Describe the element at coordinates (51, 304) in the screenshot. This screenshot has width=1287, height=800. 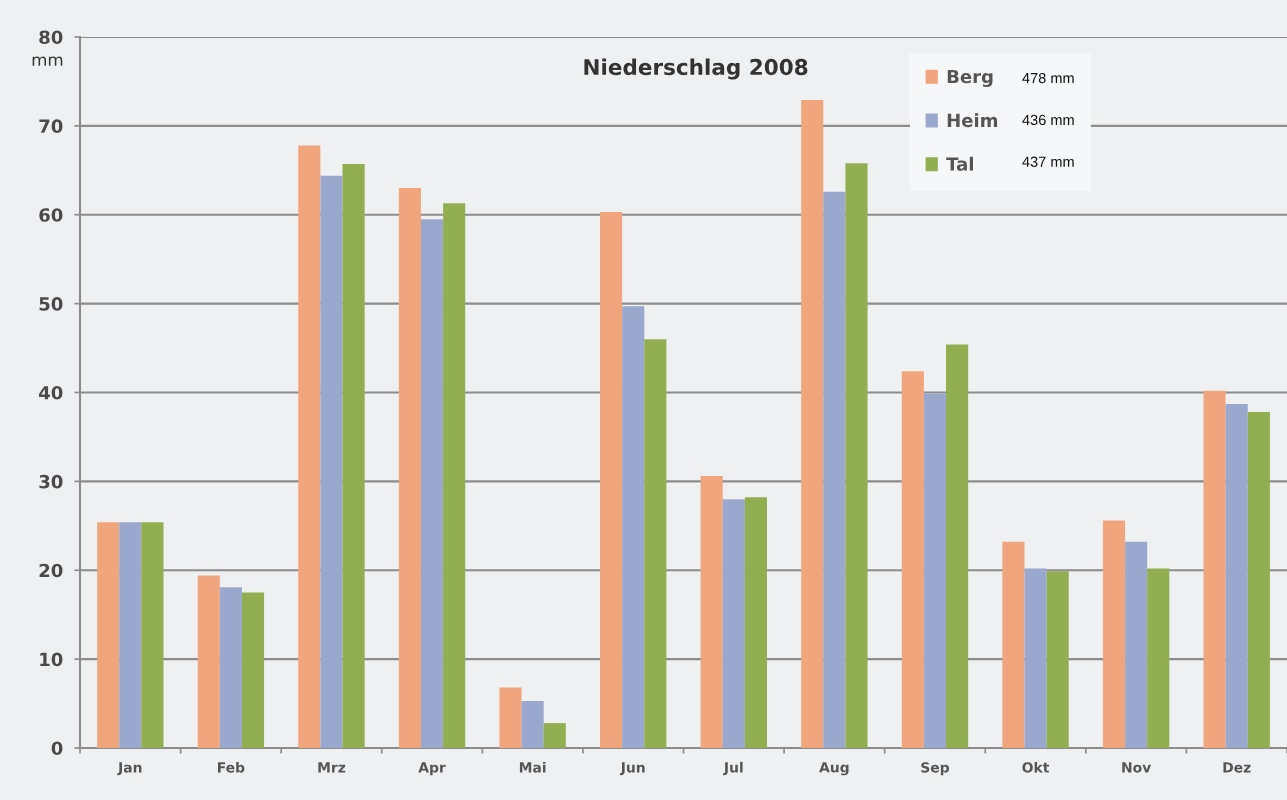
I see `y-tick-label: 50` at that location.